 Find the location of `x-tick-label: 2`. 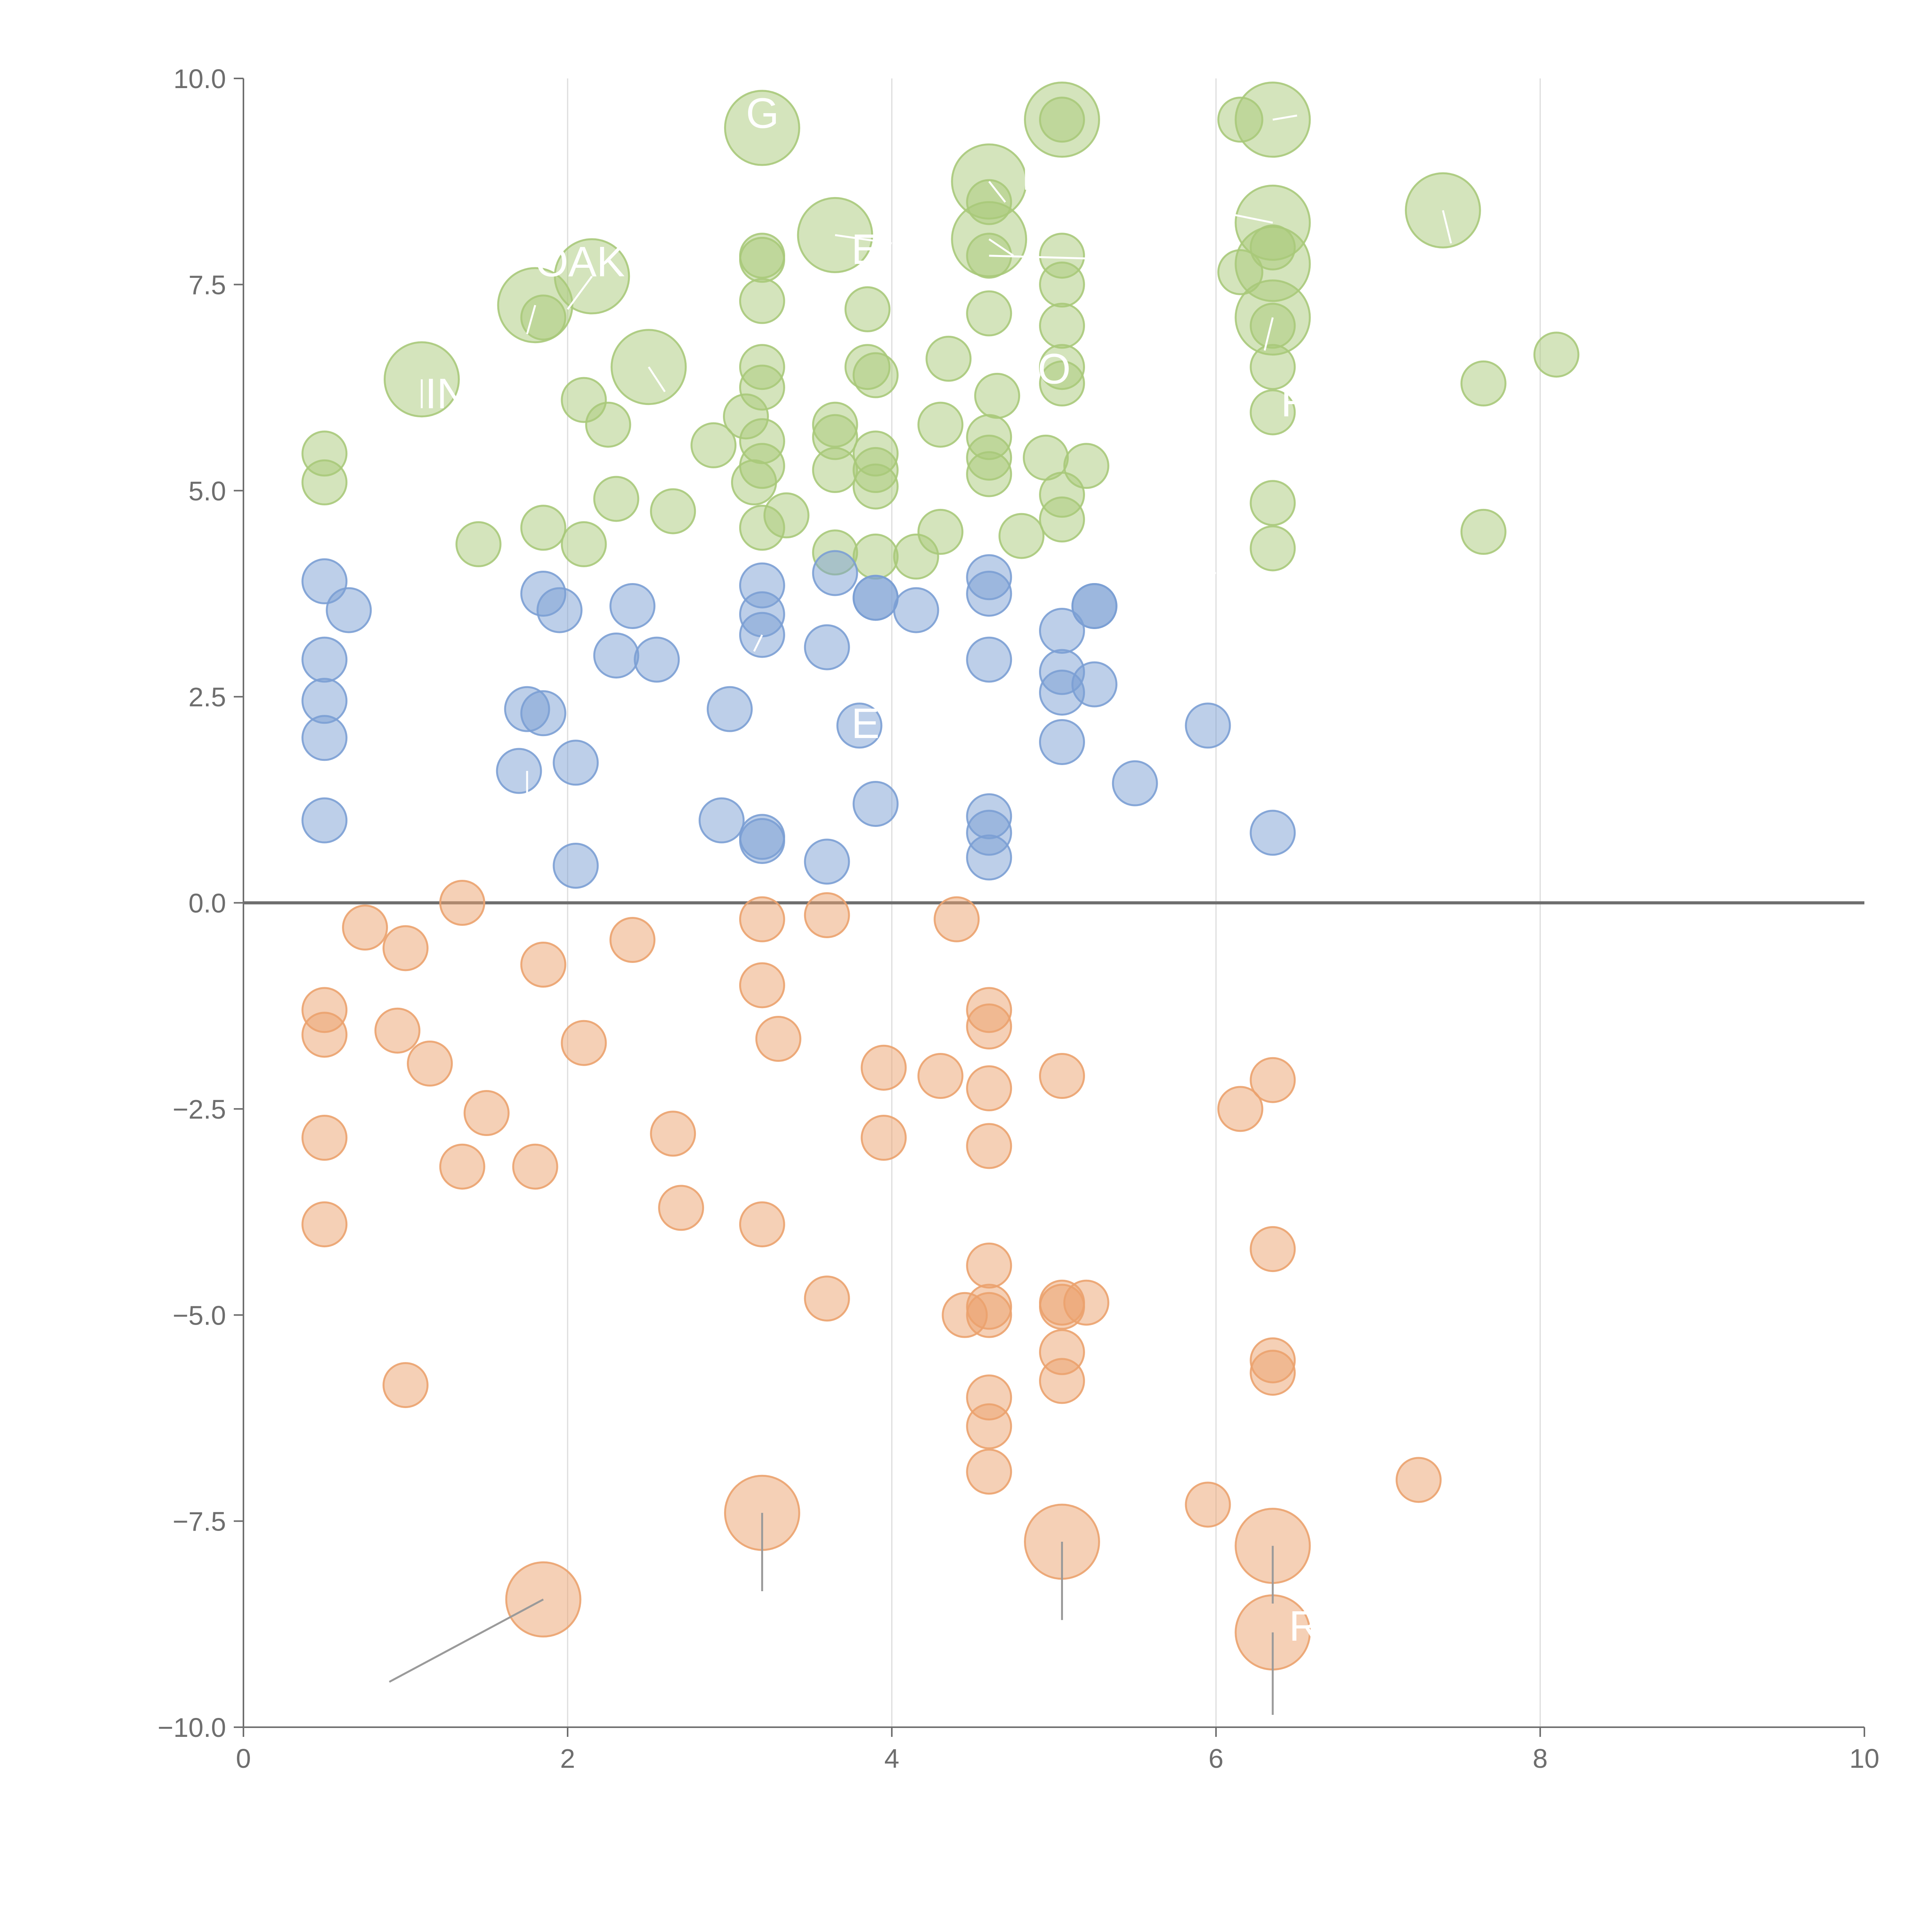

x-tick-label: 2 is located at coordinates (567, 1758).